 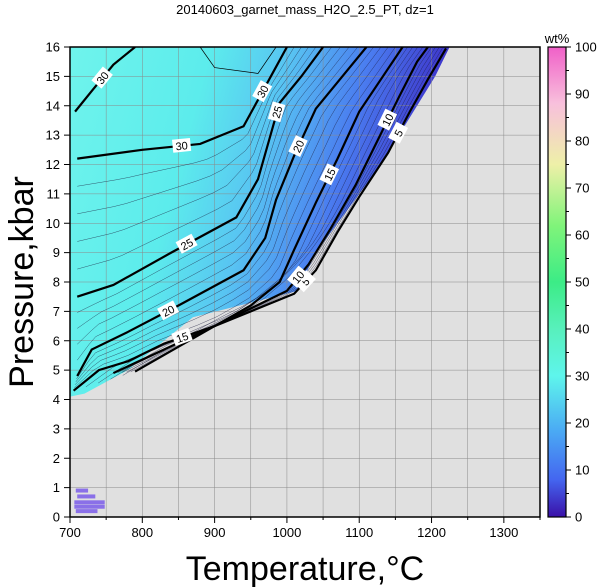 What do you see at coordinates (586, 47) in the screenshot?
I see `colorbar-tick-label: 100` at bounding box center [586, 47].